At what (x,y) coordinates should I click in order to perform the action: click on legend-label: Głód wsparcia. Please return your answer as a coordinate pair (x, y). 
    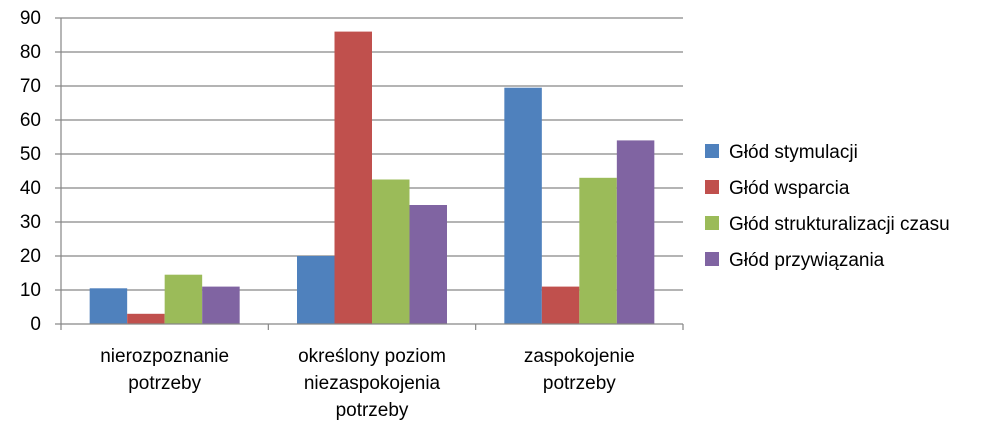
    Looking at the image, I should click on (789, 188).